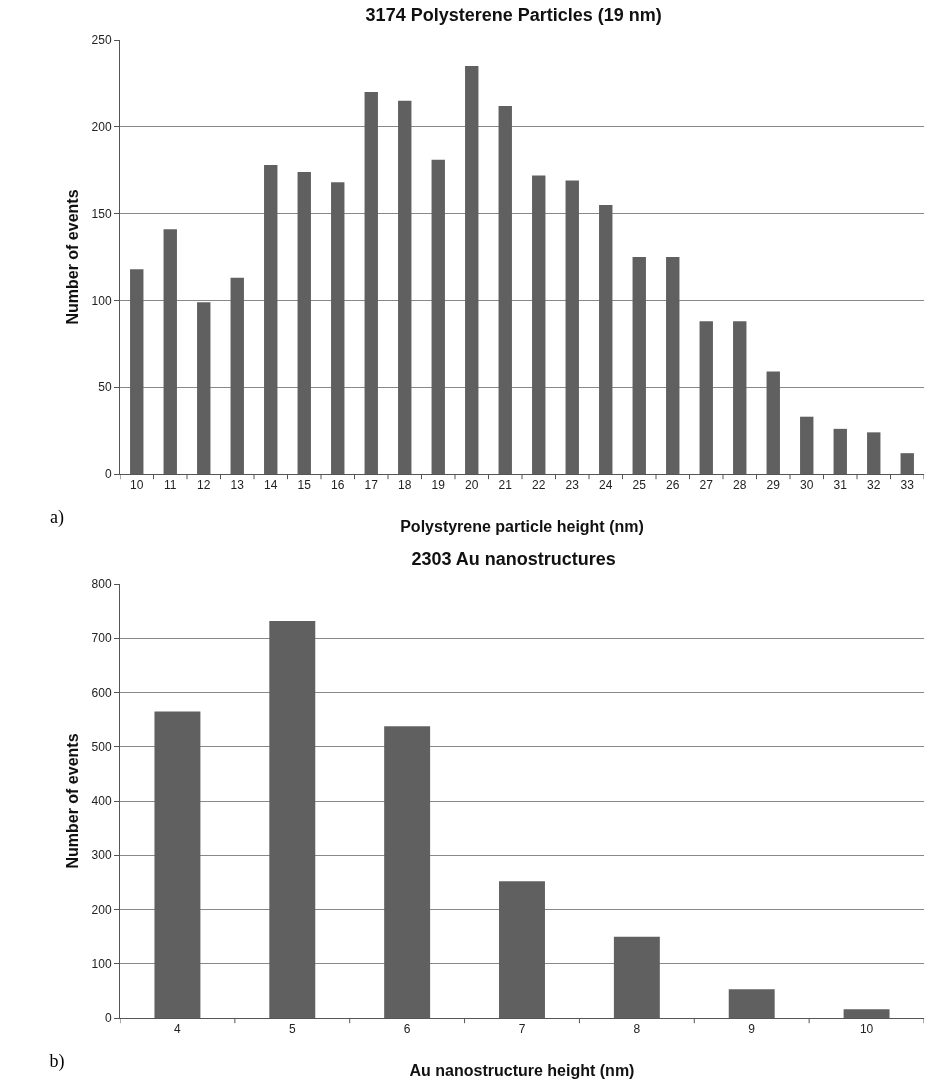 Image resolution: width=934 pixels, height=1088 pixels. Describe the element at coordinates (840, 485) in the screenshot. I see `x-tick-label: 31` at that location.